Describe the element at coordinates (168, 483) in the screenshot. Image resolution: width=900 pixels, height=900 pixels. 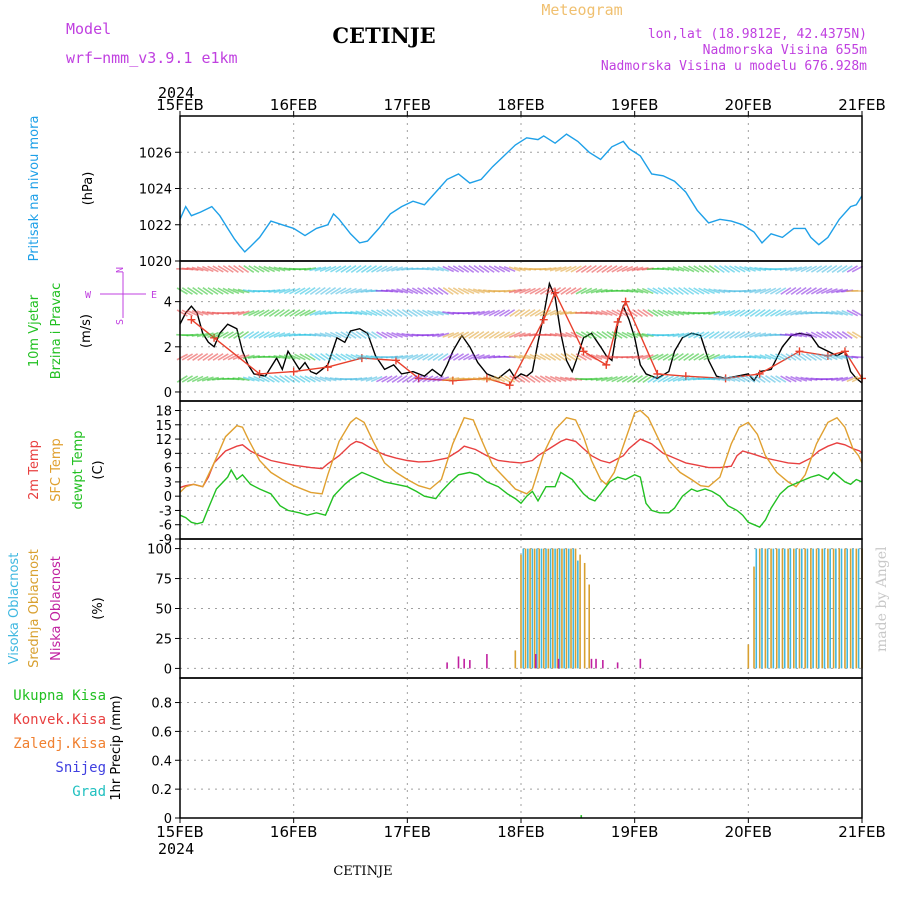
I see `temperature-ytick-label: 3` at that location.